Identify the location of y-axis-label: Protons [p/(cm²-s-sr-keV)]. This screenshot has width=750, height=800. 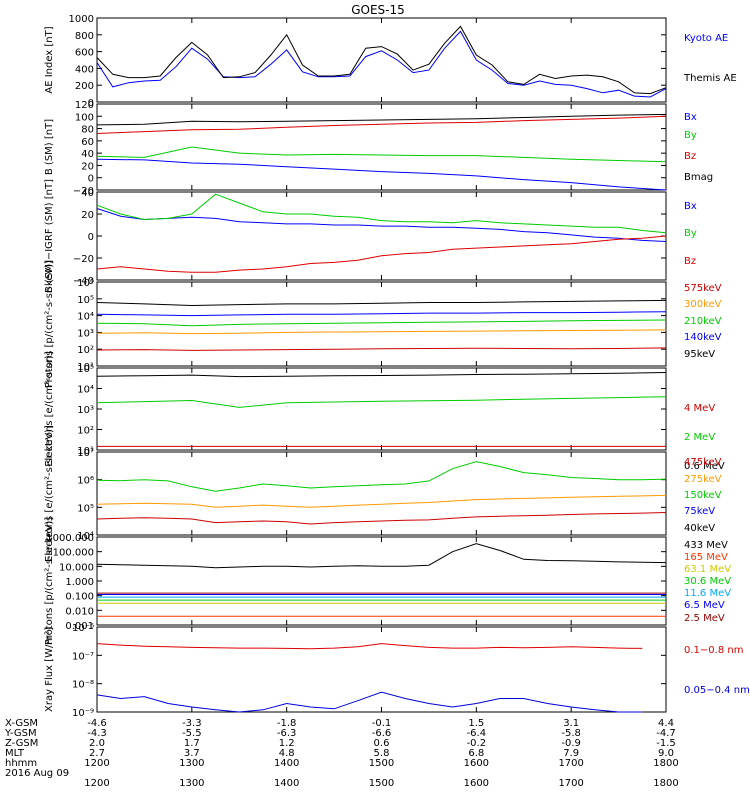
(49, 324).